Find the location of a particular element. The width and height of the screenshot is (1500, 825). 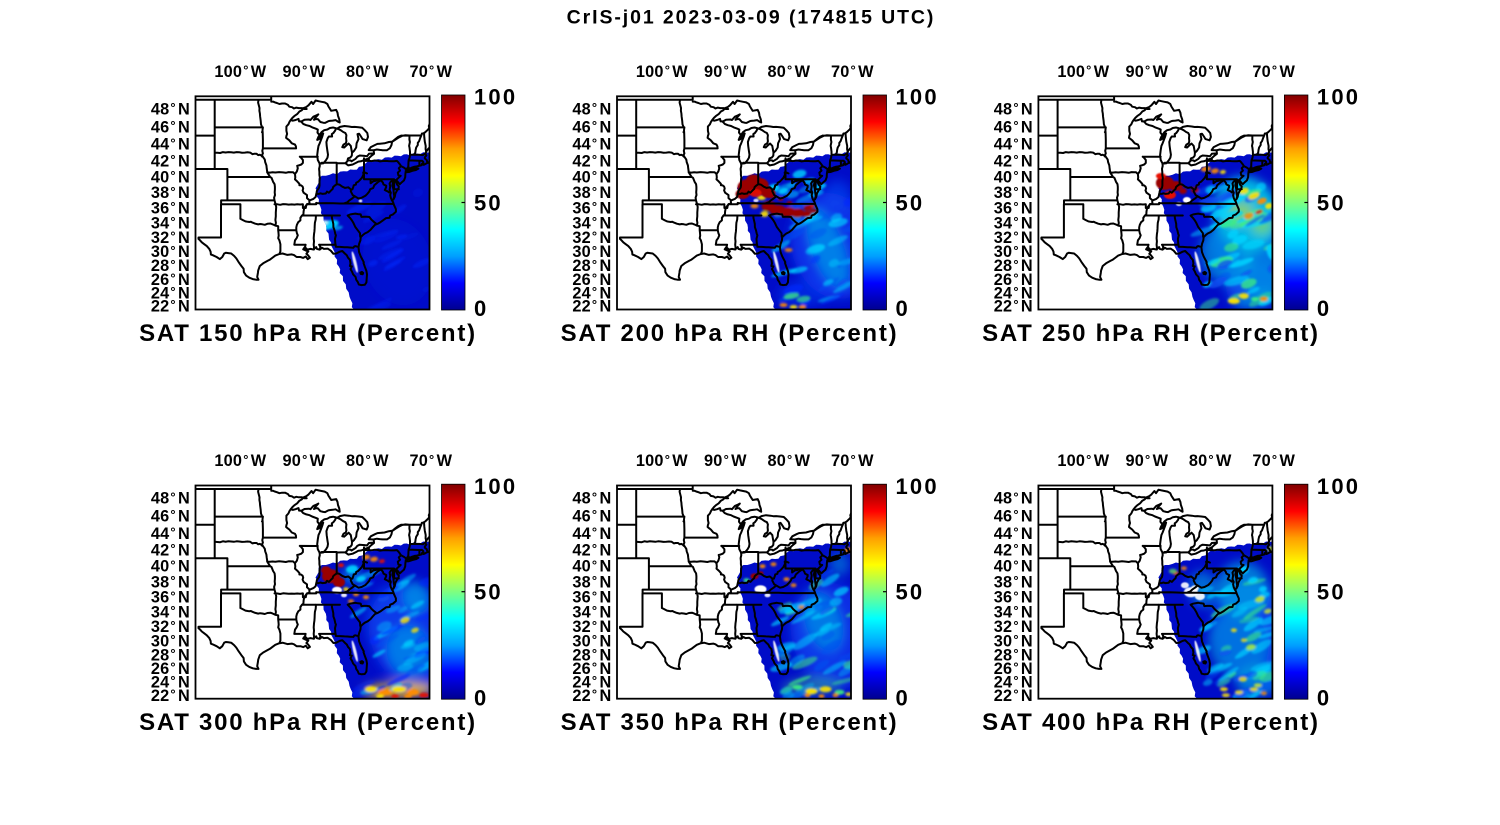

svg-text: SAT 350 hPa RH (Percent) is located at coordinates (730, 722).